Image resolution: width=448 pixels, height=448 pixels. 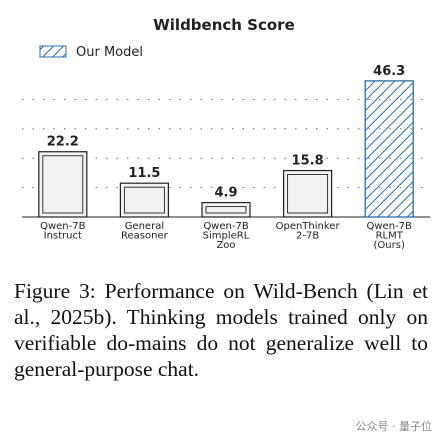 I want to click on x-tick-label: 2-7B, so click(x=307, y=236).